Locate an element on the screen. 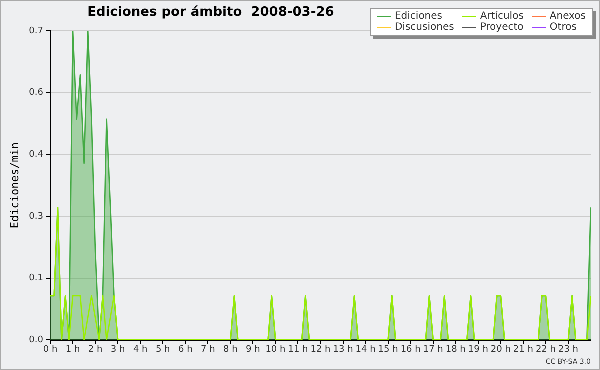  x-tick-label: 16 h is located at coordinates (410, 349).